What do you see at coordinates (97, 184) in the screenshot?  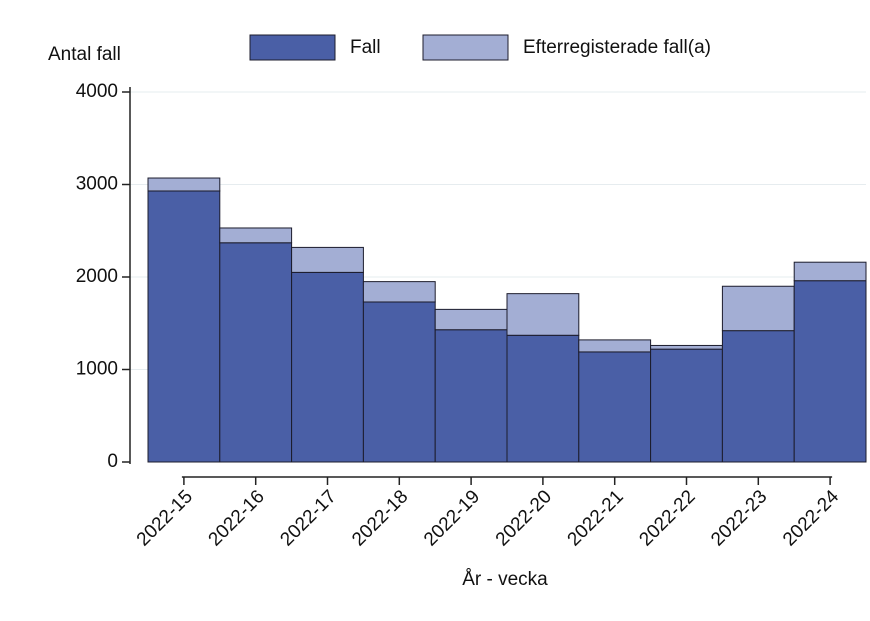 I see `y-tick-label: 3000` at bounding box center [97, 184].